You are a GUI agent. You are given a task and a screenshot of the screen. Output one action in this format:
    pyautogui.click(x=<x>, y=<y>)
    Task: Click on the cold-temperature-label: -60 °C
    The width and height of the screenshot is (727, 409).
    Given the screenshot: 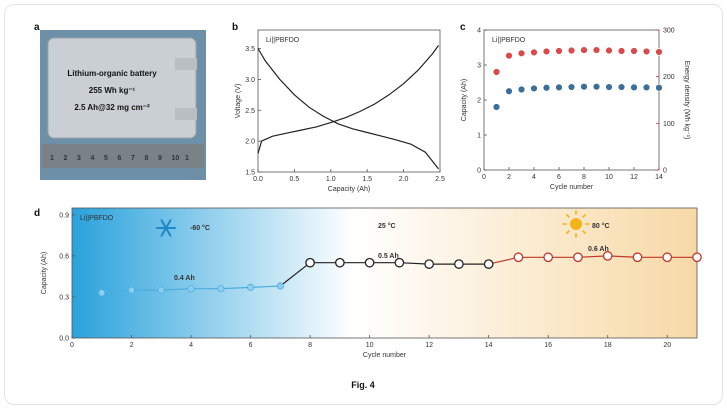 What is the action you would take?
    pyautogui.click(x=200, y=228)
    